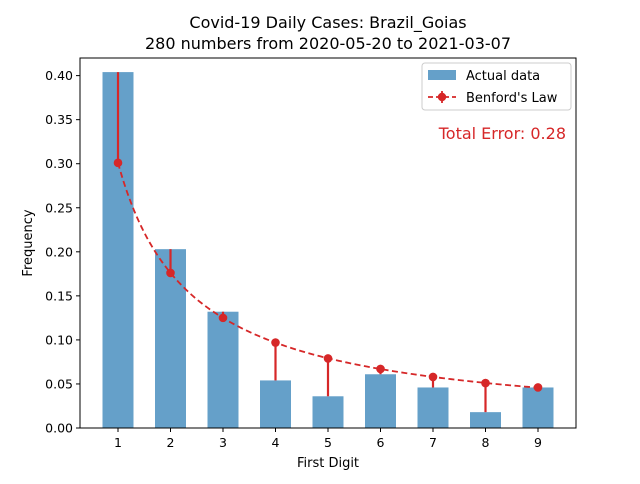 The image size is (640, 484). I want to click on legend-bar-swatch, so click(442, 75).